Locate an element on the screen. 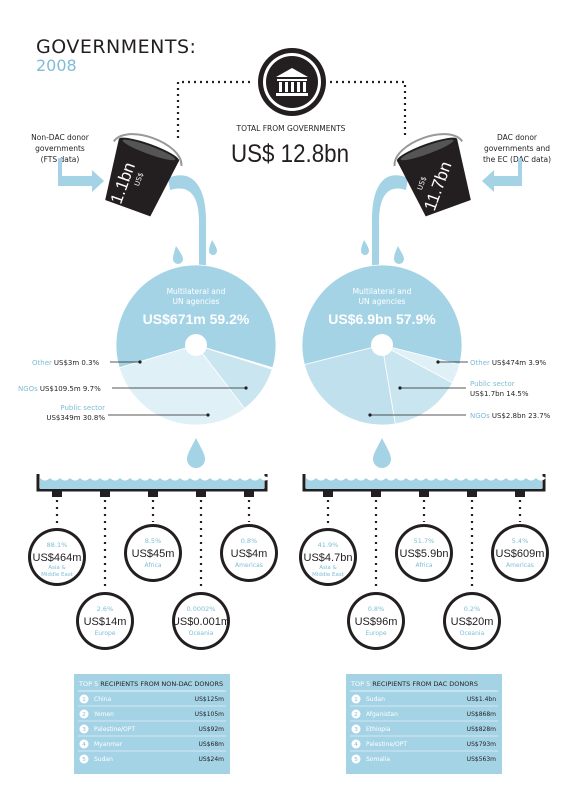  left-public-sector-name: Public sector is located at coordinates (82, 408).